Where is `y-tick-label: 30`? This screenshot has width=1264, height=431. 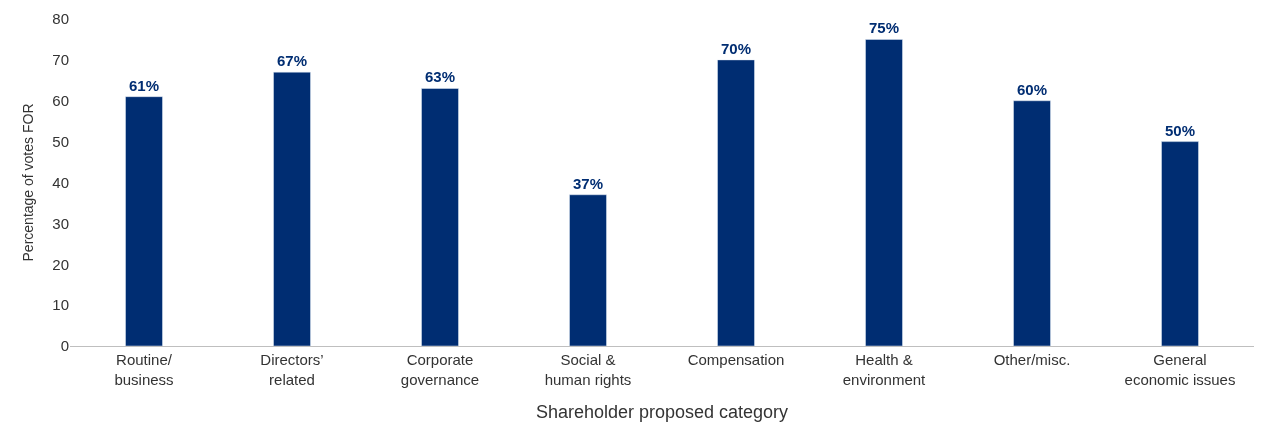 y-tick-label: 30 is located at coordinates (60, 223).